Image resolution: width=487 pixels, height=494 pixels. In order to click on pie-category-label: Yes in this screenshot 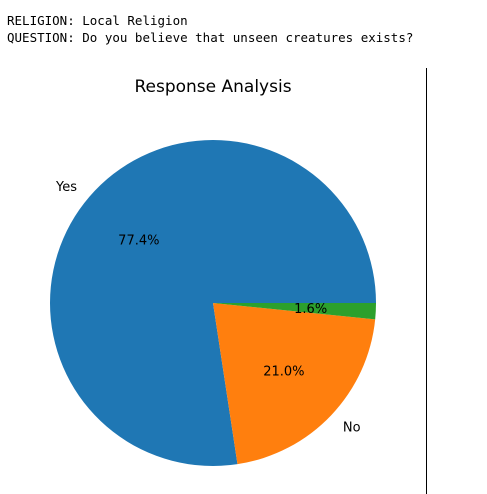, I will do `click(66, 187)`.